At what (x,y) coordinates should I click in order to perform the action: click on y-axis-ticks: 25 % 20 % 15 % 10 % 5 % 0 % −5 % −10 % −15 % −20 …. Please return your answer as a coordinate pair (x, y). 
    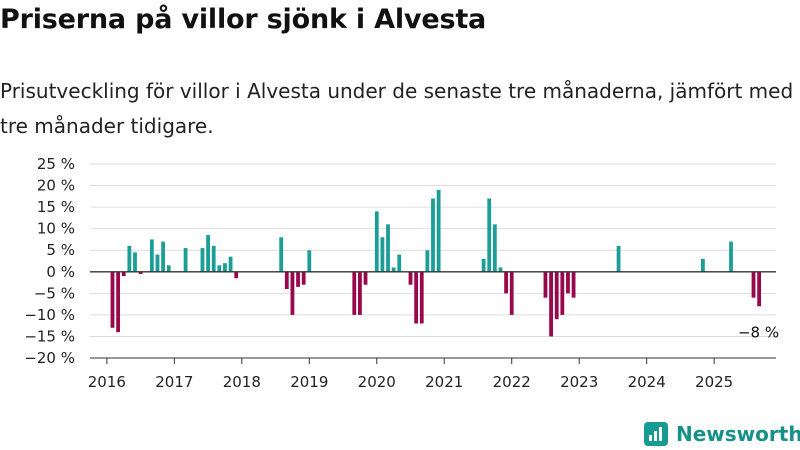
    Looking at the image, I should click on (49, 261).